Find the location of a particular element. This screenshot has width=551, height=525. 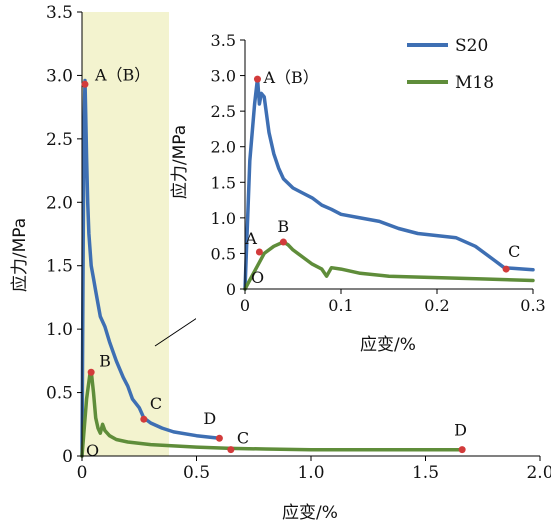

inset-x-tick-label: 0.1 is located at coordinates (340, 305).